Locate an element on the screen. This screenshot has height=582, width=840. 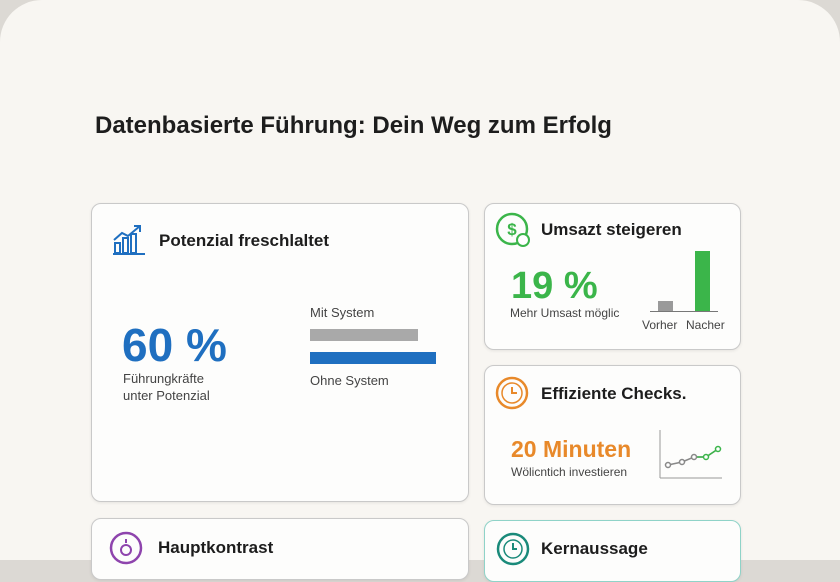
card-heading: Hauptkontrast is located at coordinates (216, 547).